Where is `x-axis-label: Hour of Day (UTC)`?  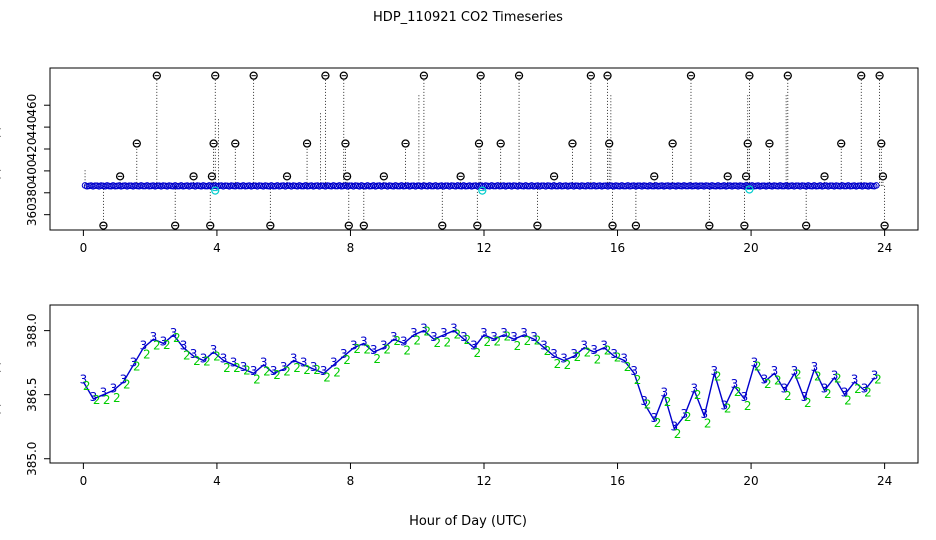 x-axis-label: Hour of Day (UTC) is located at coordinates (468, 521).